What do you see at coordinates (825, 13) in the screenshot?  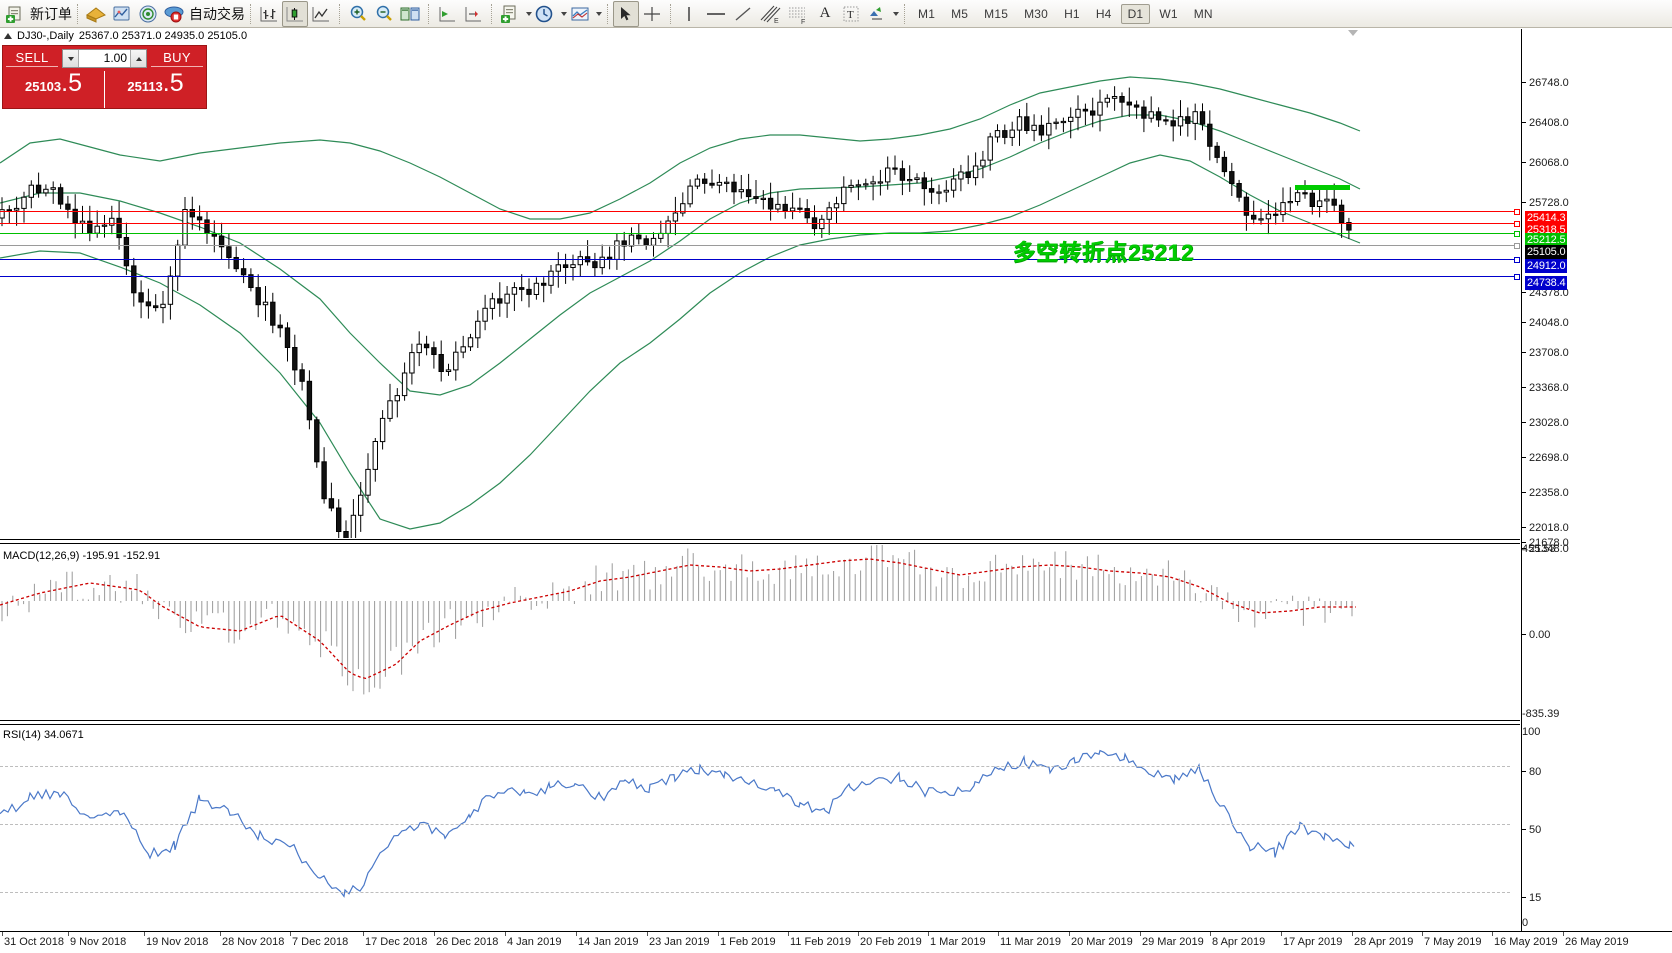 I see `text-icon: A` at bounding box center [825, 13].